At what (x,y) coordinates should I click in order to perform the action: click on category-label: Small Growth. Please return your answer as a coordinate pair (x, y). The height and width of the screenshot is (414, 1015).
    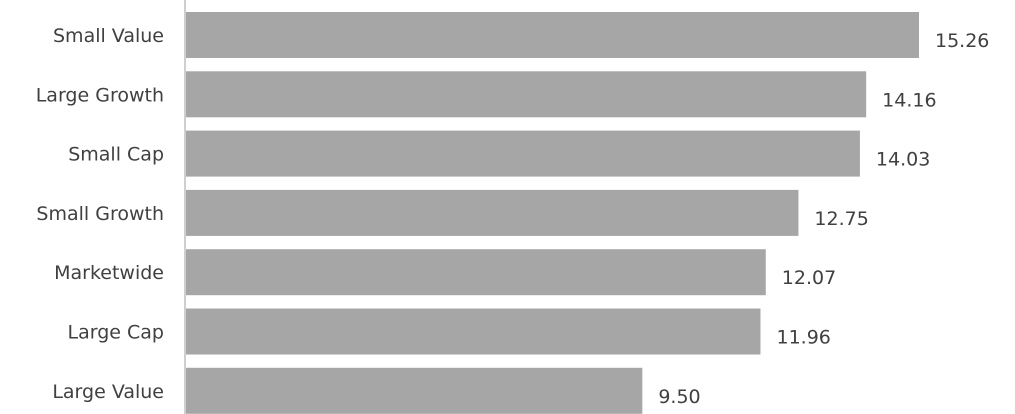
    Looking at the image, I should click on (100, 214).